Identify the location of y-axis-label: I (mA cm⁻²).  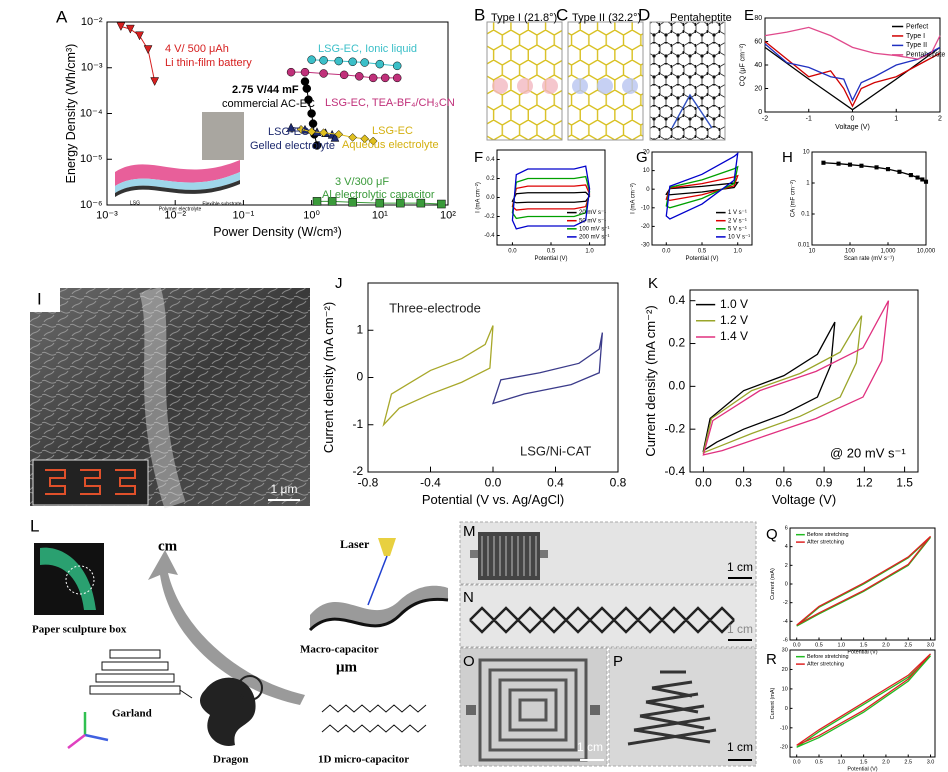
(478, 197).